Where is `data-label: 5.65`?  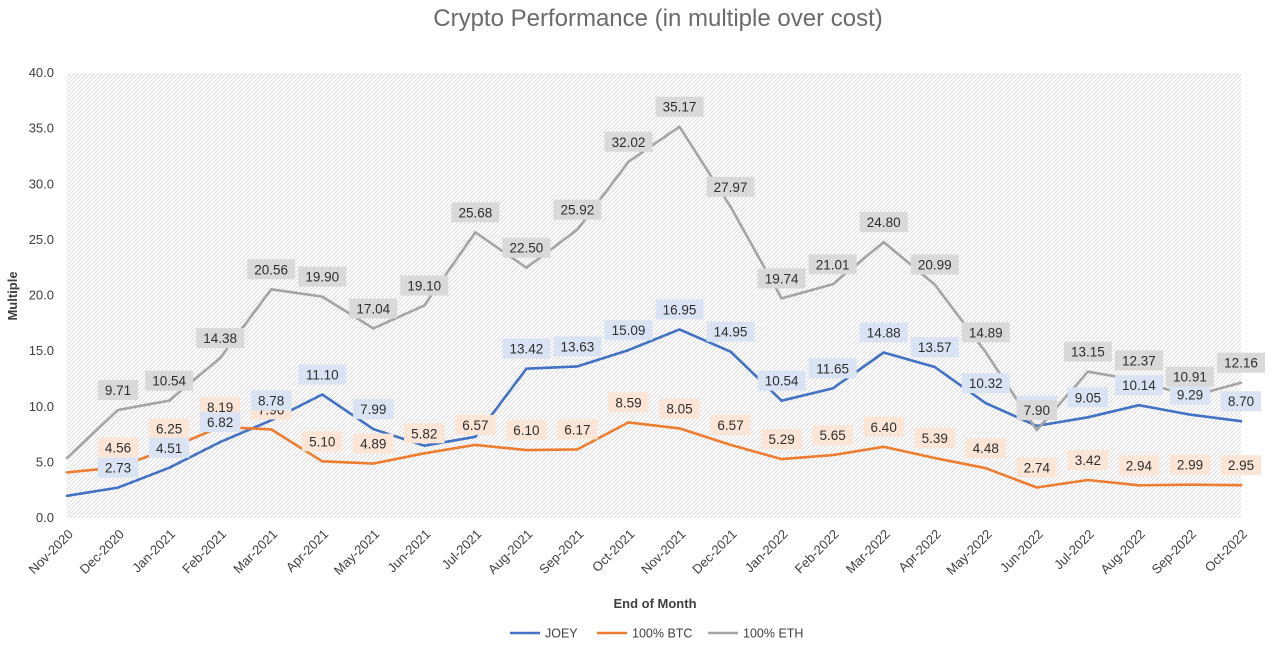
data-label: 5.65 is located at coordinates (833, 435).